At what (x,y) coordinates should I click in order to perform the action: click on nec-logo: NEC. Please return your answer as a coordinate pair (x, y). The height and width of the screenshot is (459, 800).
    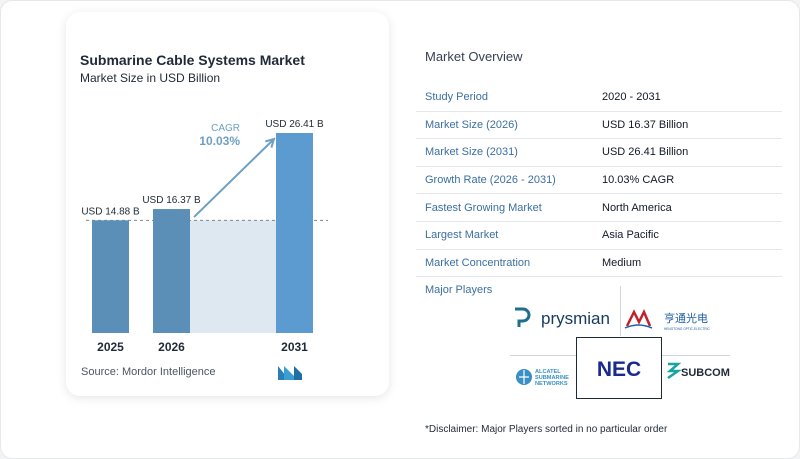
    Looking at the image, I should click on (619, 369).